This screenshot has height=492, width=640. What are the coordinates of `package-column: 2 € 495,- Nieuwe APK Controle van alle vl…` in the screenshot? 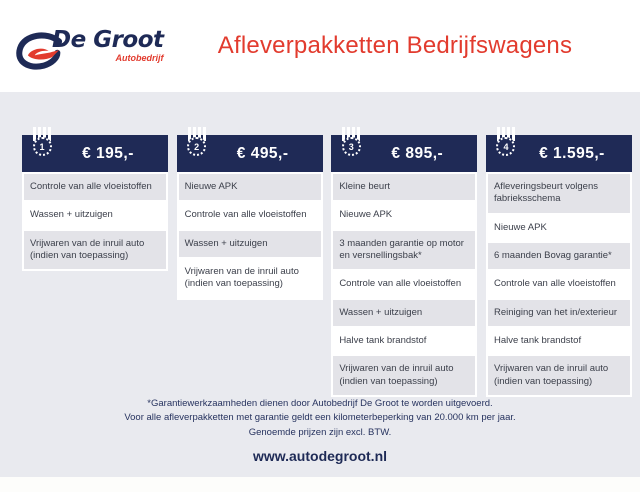 It's located at (249, 262).